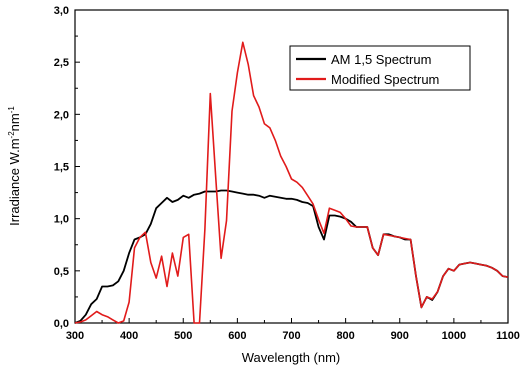  What do you see at coordinates (61, 11) in the screenshot?
I see `y-tick-label: 3,0` at bounding box center [61, 11].